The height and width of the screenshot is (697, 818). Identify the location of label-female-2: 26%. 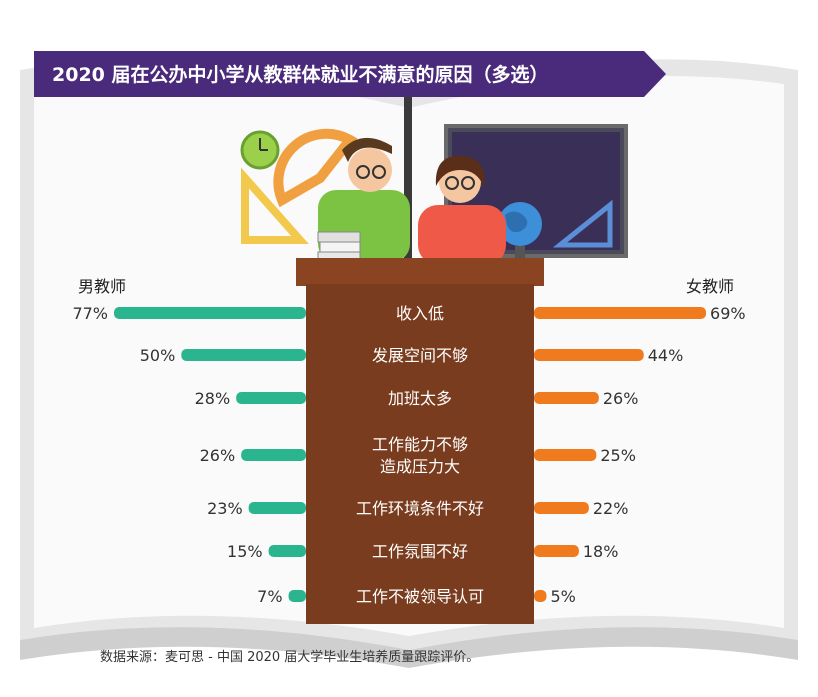
(621, 398).